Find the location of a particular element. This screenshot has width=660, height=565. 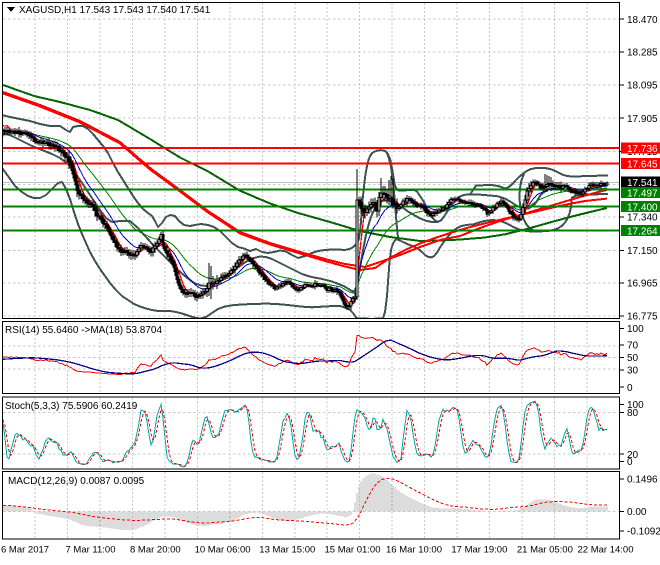

svg-text: 8 Mar 20:00 is located at coordinates (155, 550).